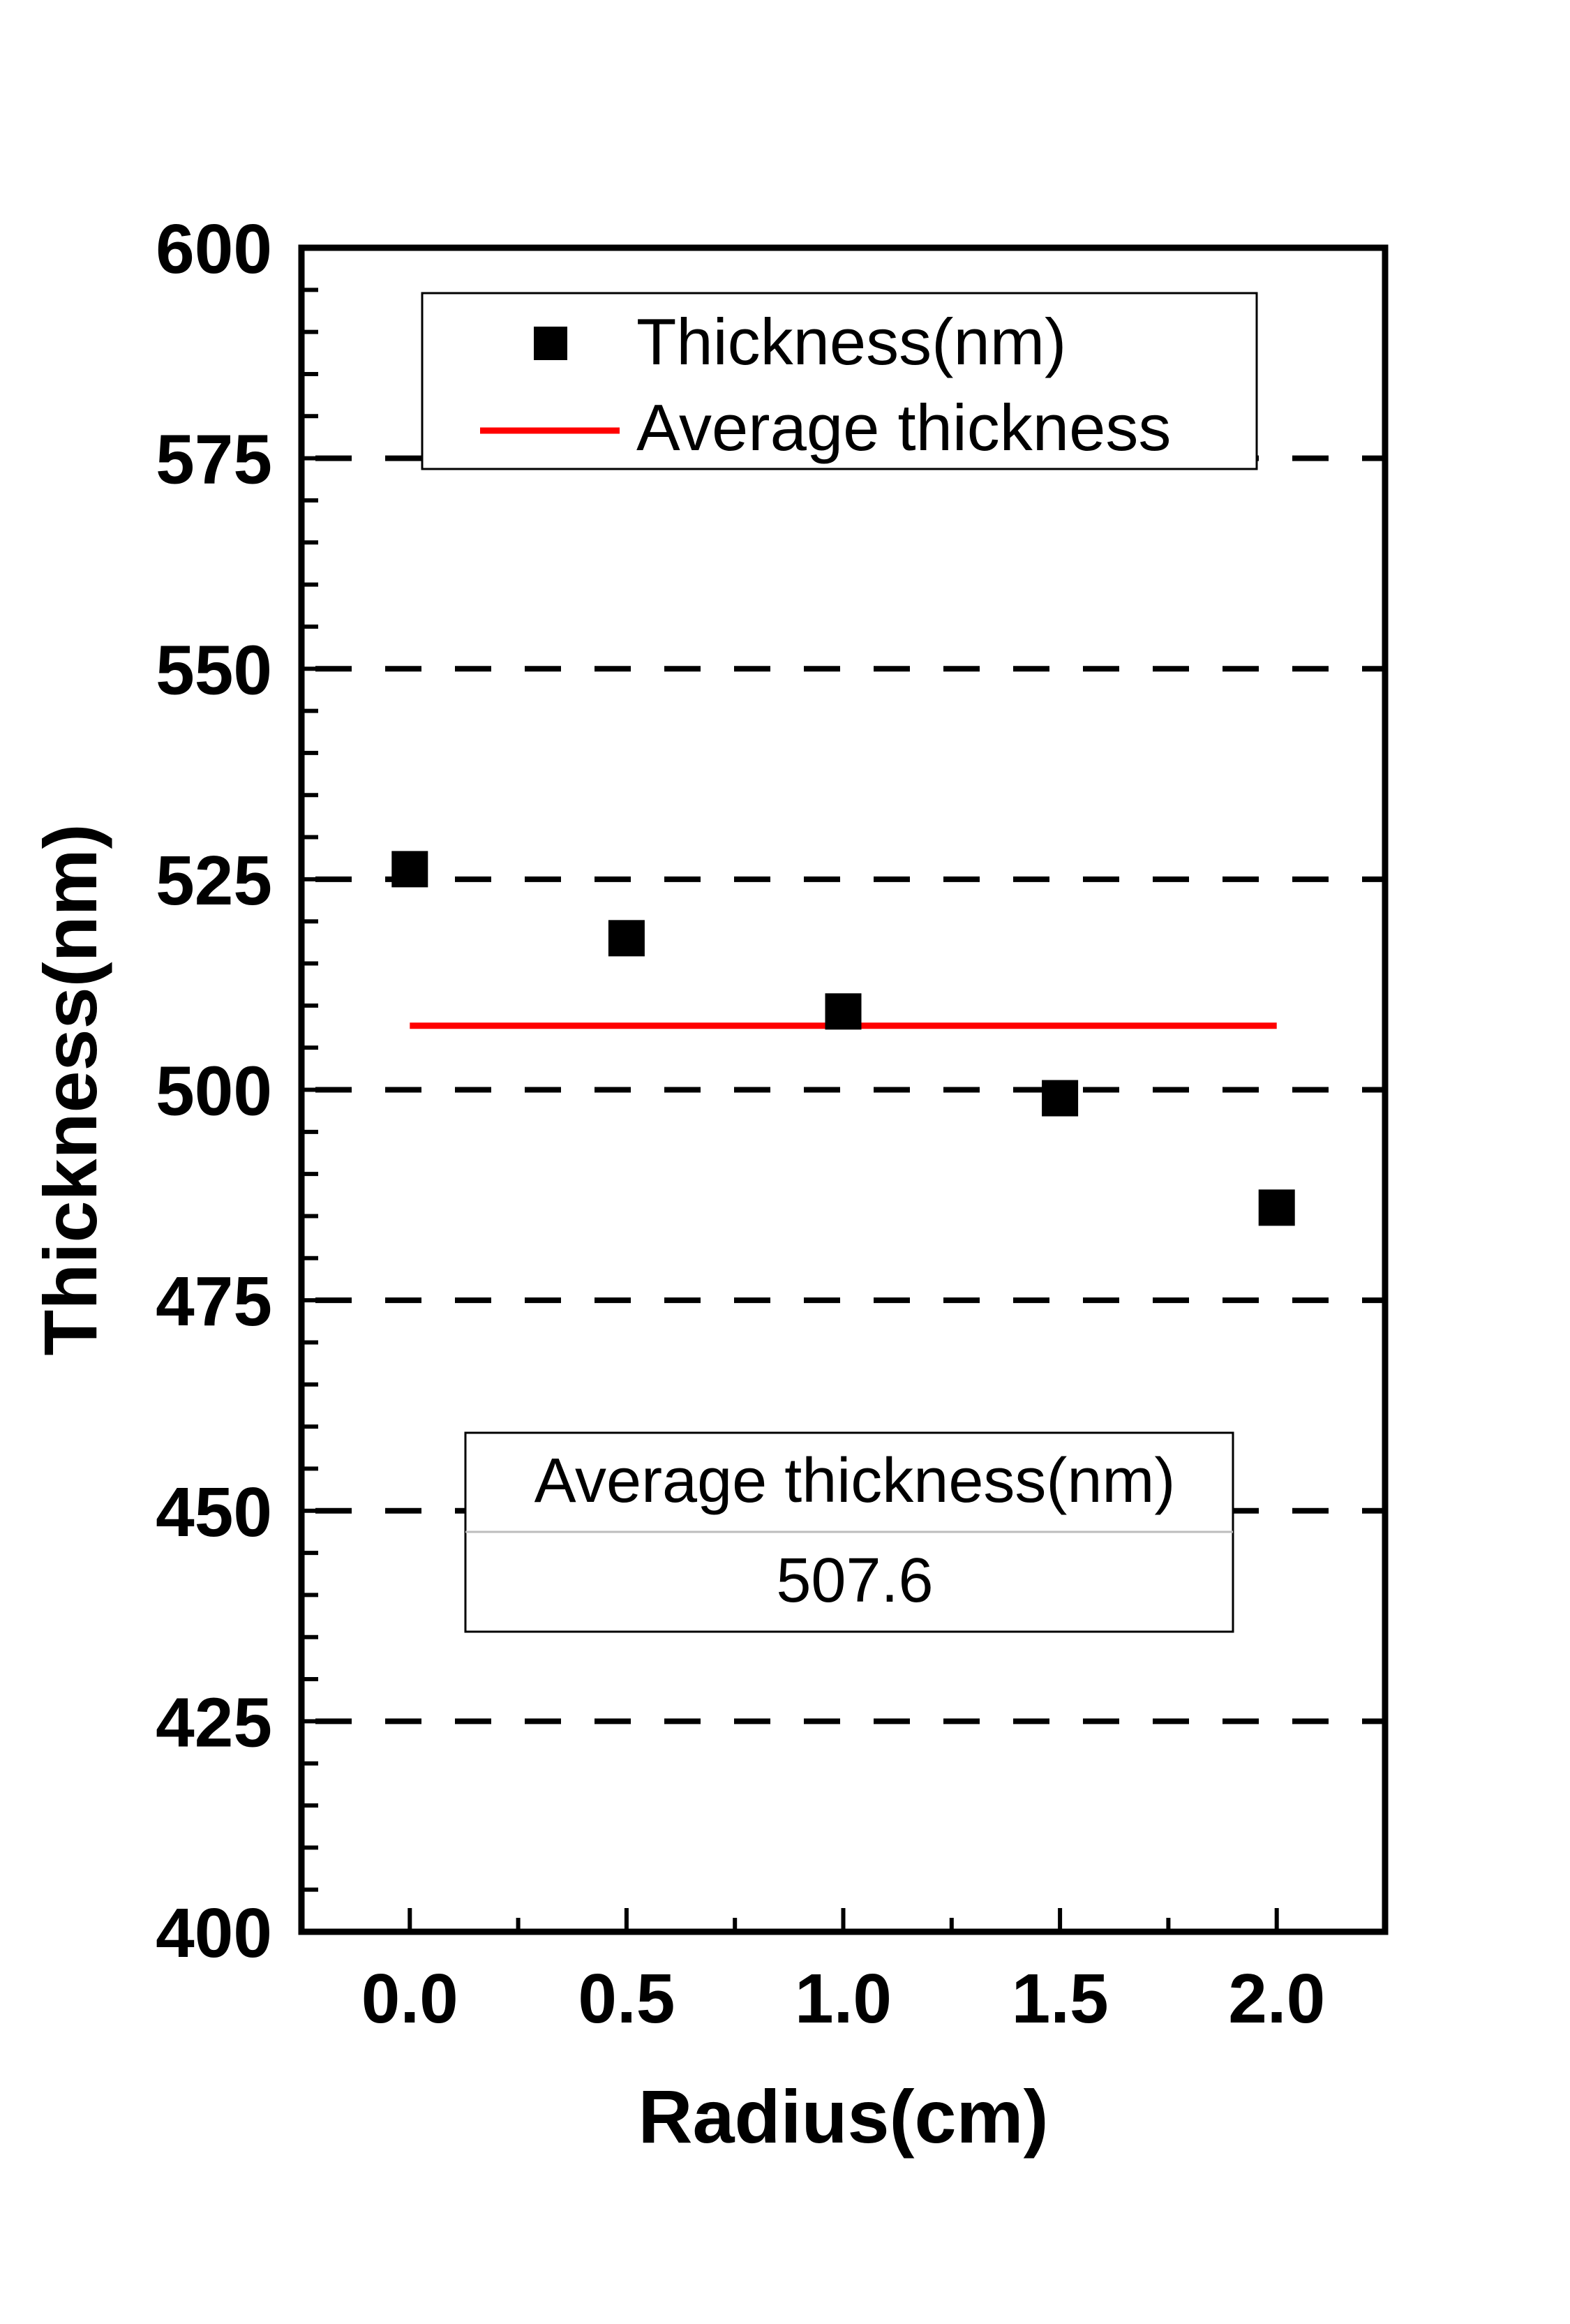  What do you see at coordinates (214, 460) in the screenshot?
I see `y-tick-label-575: 575` at bounding box center [214, 460].